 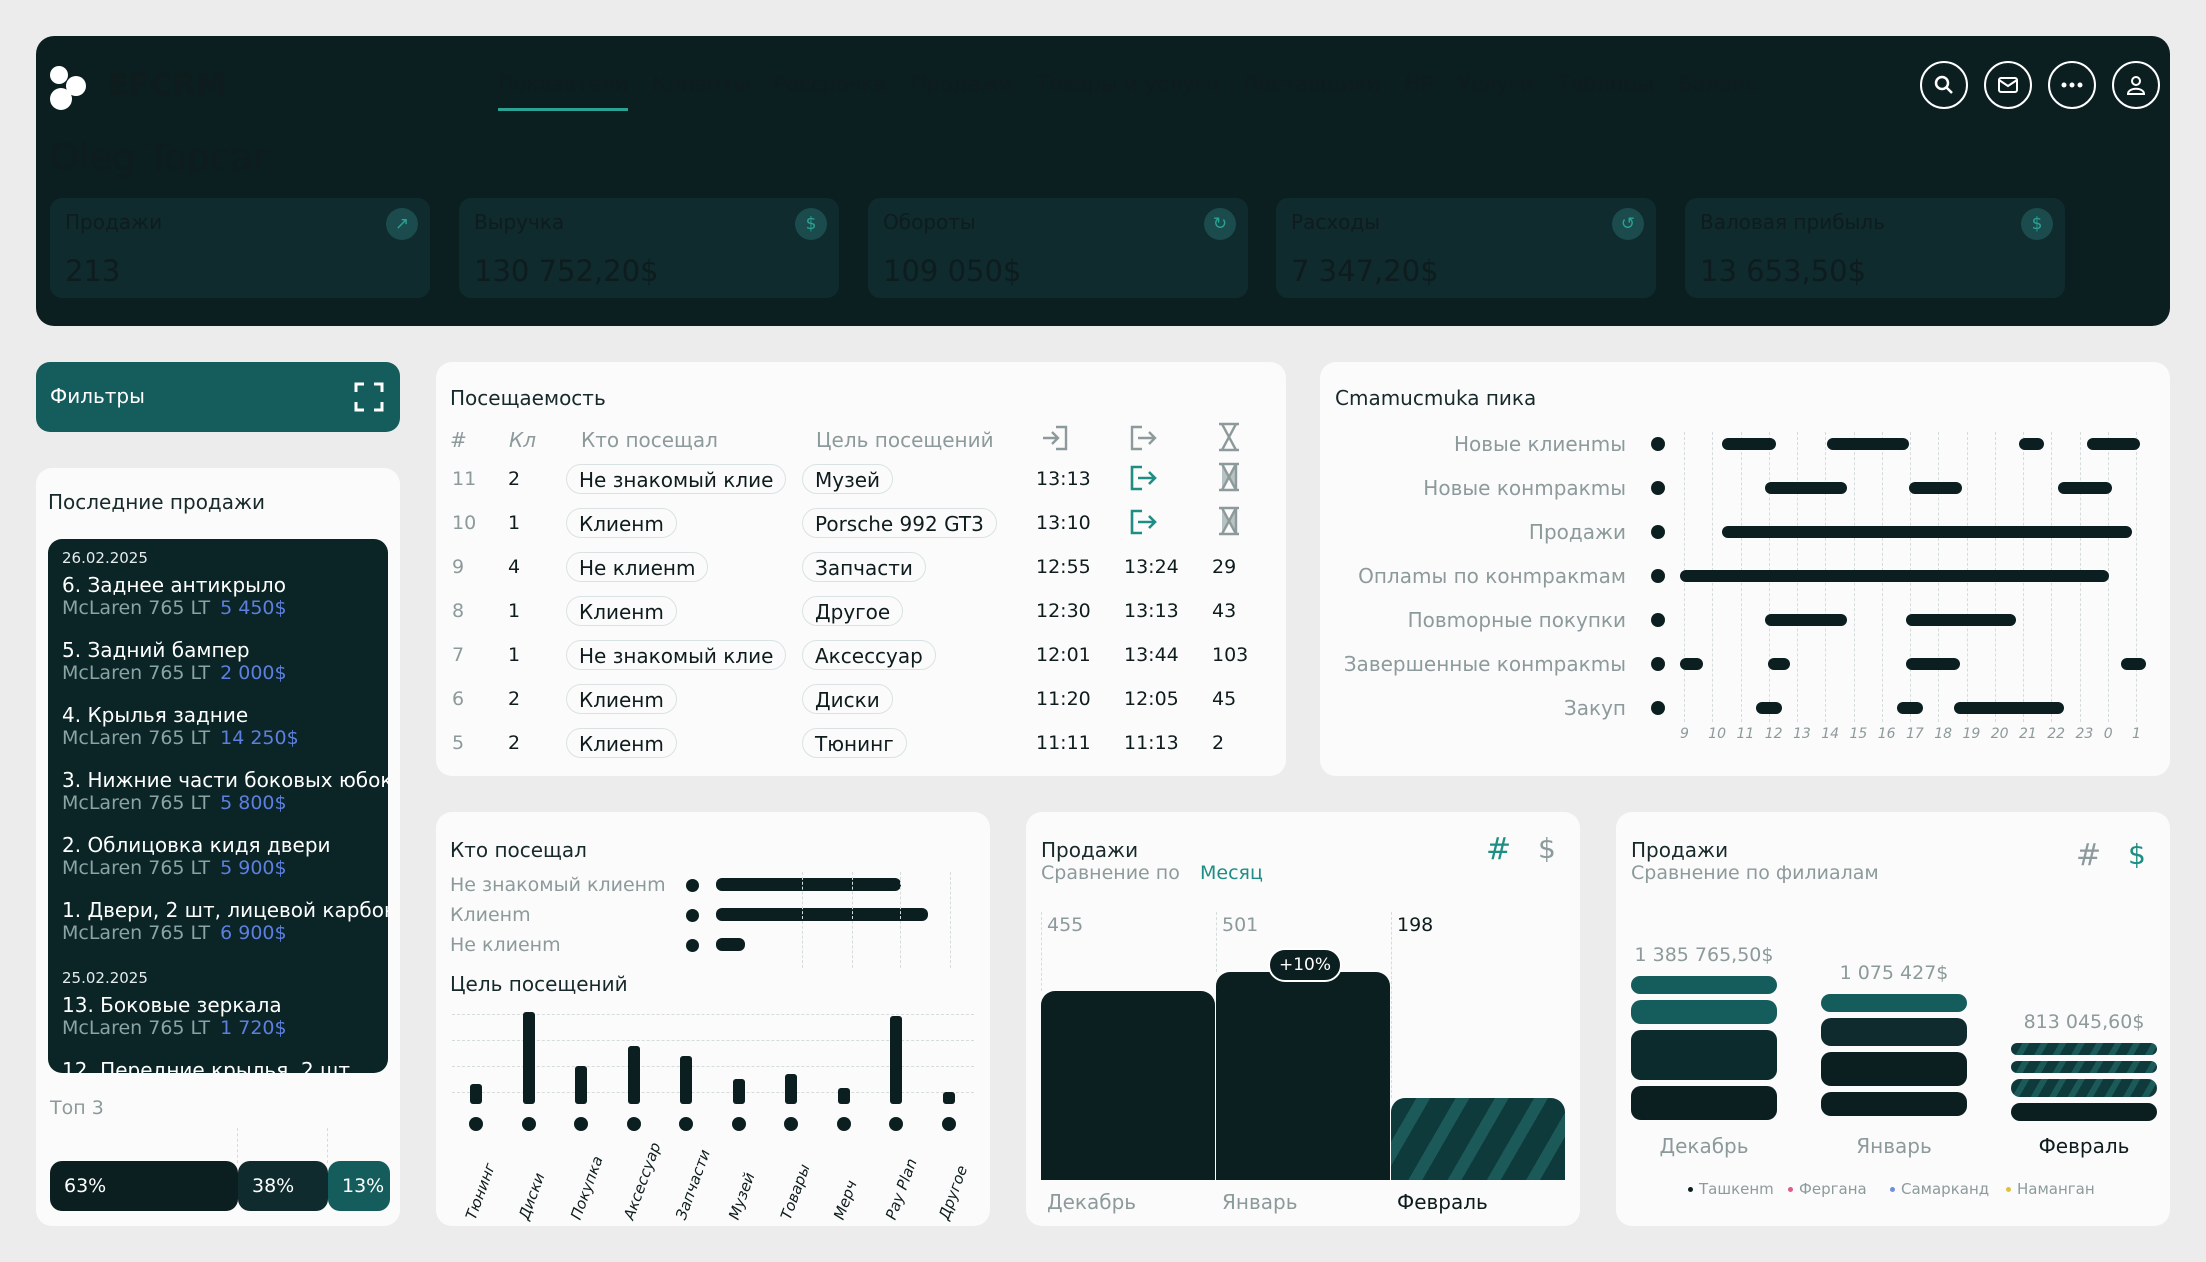 What do you see at coordinates (155, 715) in the screenshot?
I see `sale-title: 4. Крылья задние` at bounding box center [155, 715].